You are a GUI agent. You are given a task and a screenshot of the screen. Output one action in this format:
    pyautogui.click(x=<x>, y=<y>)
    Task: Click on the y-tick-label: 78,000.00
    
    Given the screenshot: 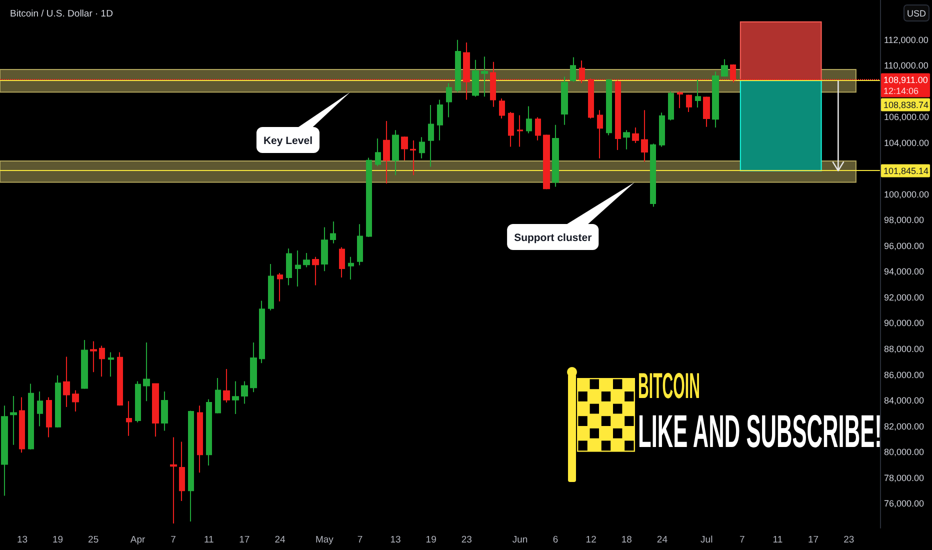 What is the action you would take?
    pyautogui.click(x=904, y=477)
    